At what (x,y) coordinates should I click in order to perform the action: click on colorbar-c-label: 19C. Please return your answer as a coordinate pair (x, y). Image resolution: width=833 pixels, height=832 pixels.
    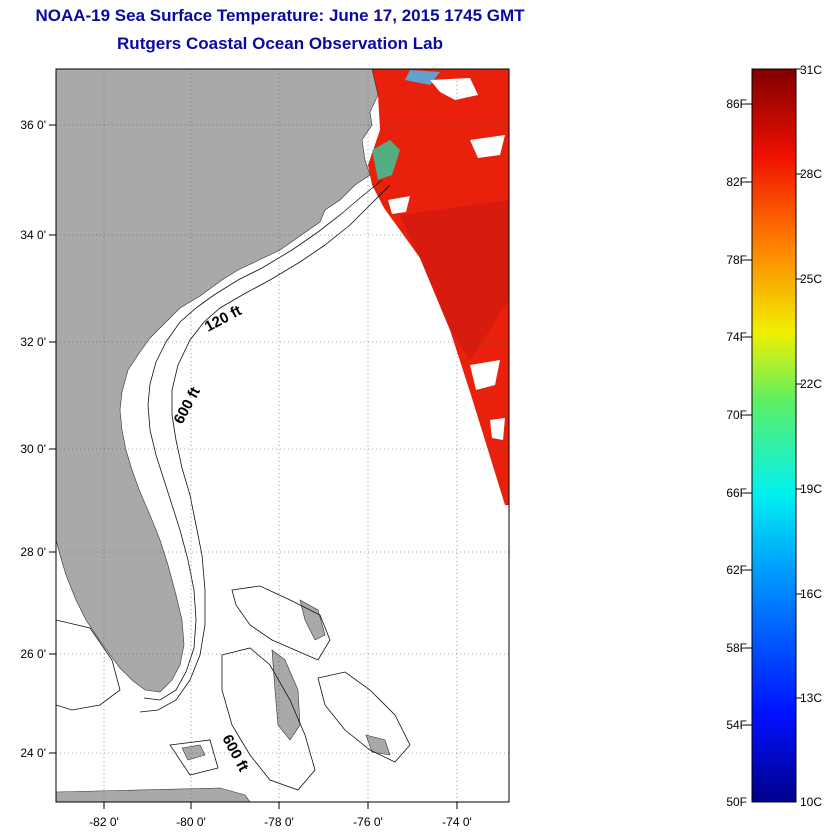
    Looking at the image, I should click on (811, 489).